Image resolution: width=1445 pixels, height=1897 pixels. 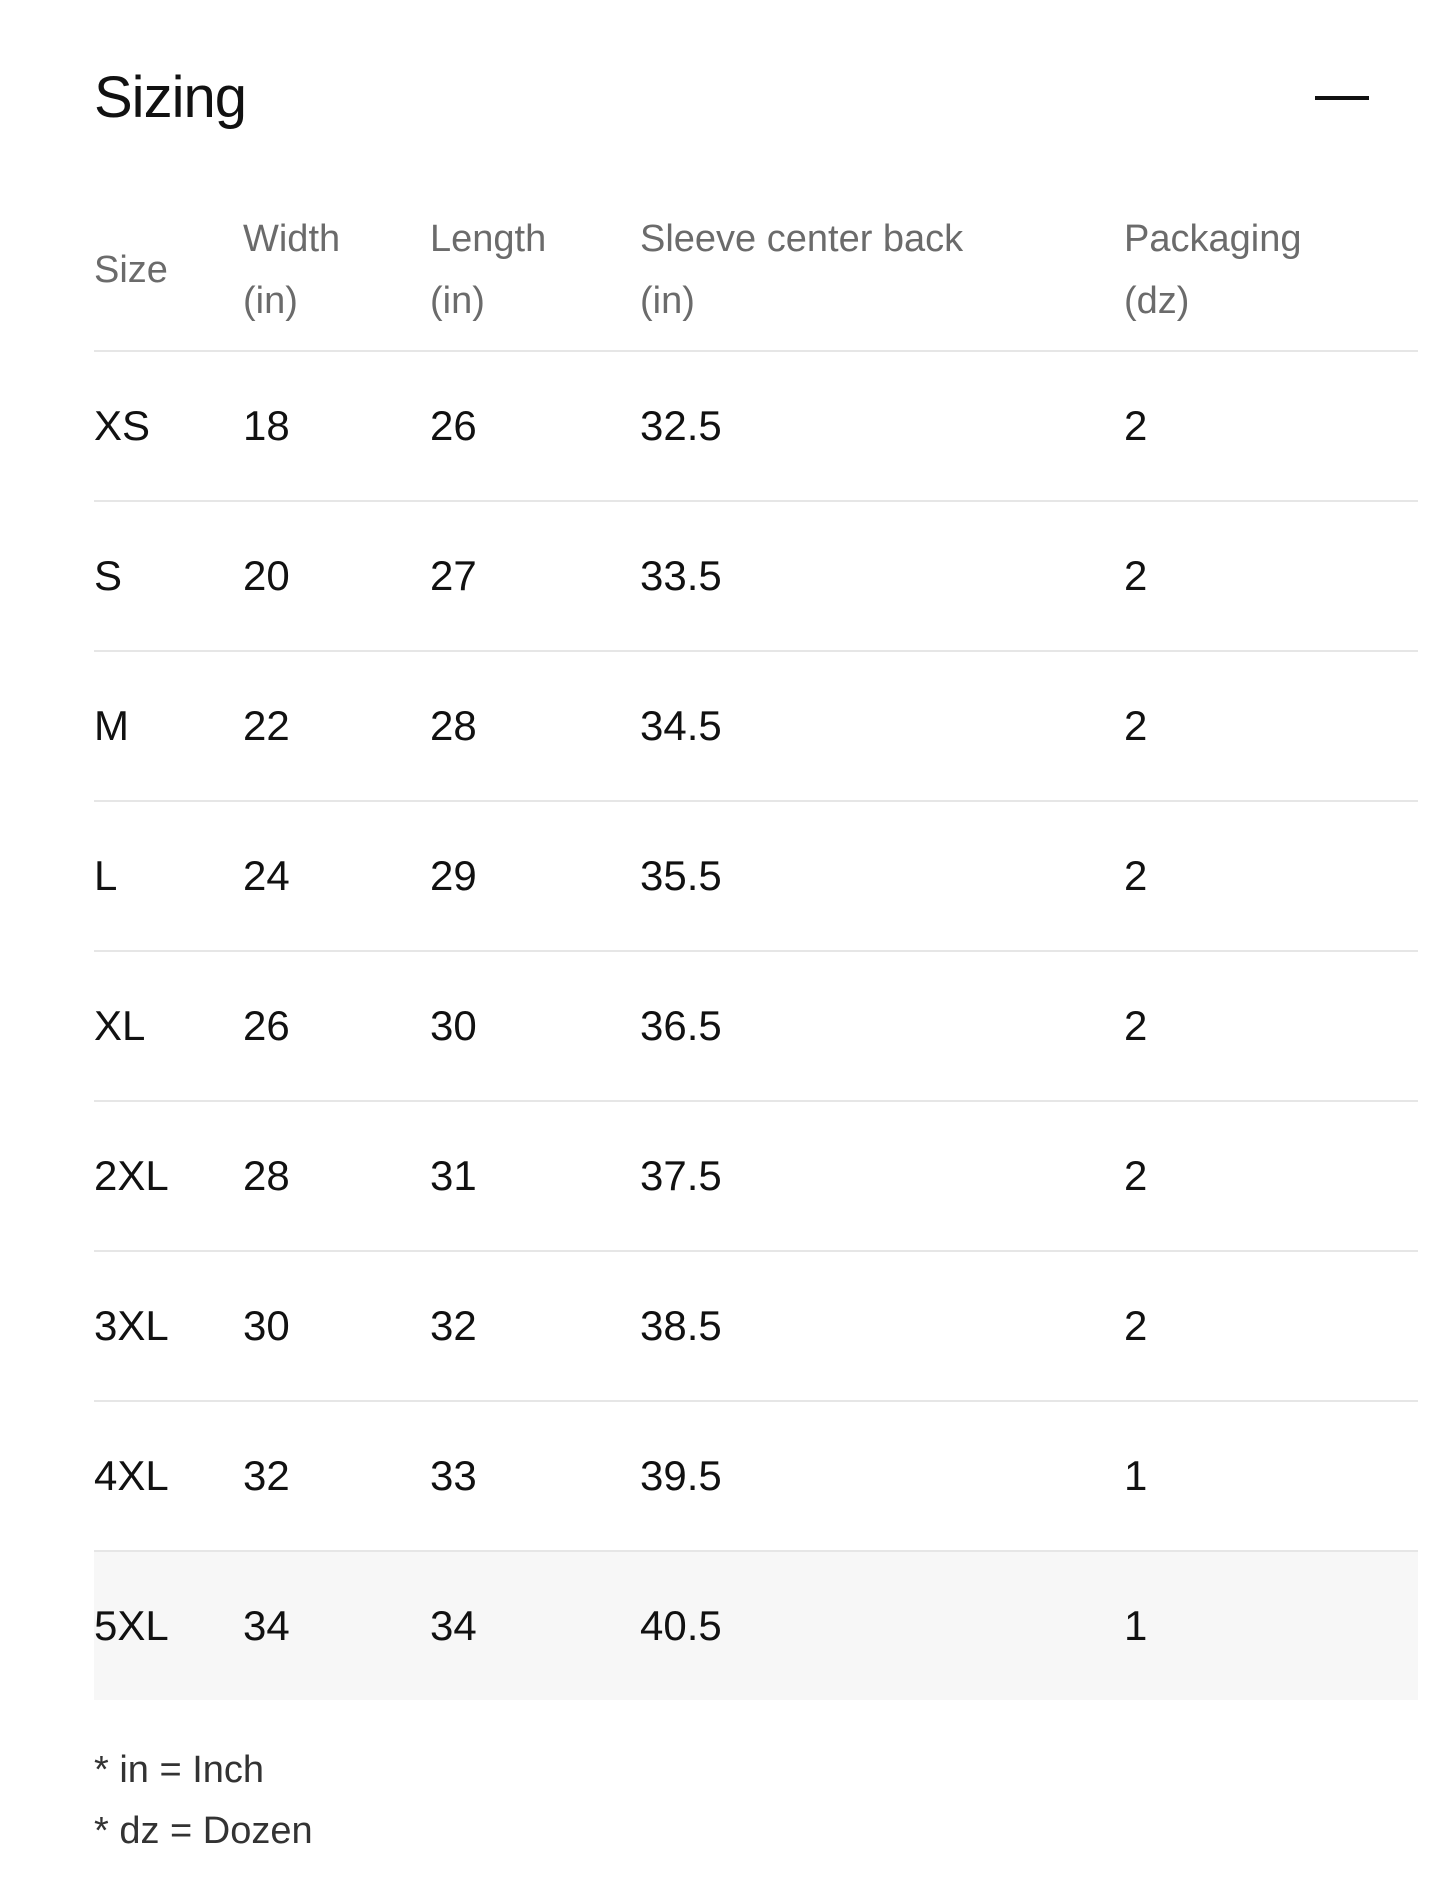 I want to click on table-row: M 22 28 34.5 2, so click(x=756, y=726).